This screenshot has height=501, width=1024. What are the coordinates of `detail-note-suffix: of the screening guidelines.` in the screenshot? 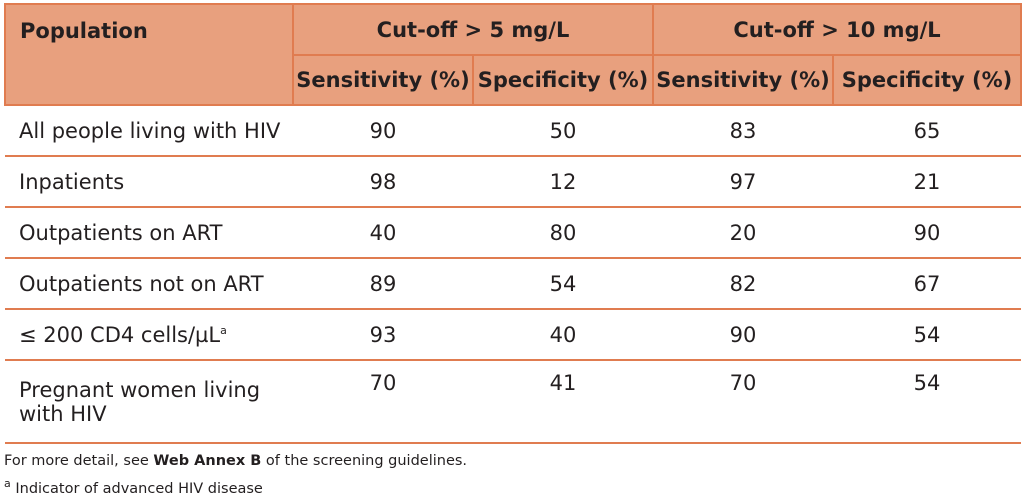 It's located at (364, 461).